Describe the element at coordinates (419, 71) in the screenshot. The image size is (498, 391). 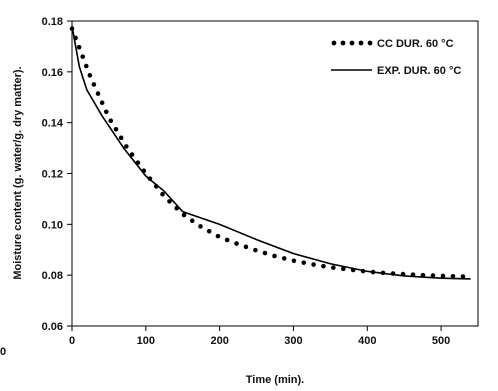
I see `legend-label-exp: EXP. DUR. 60 °C` at that location.